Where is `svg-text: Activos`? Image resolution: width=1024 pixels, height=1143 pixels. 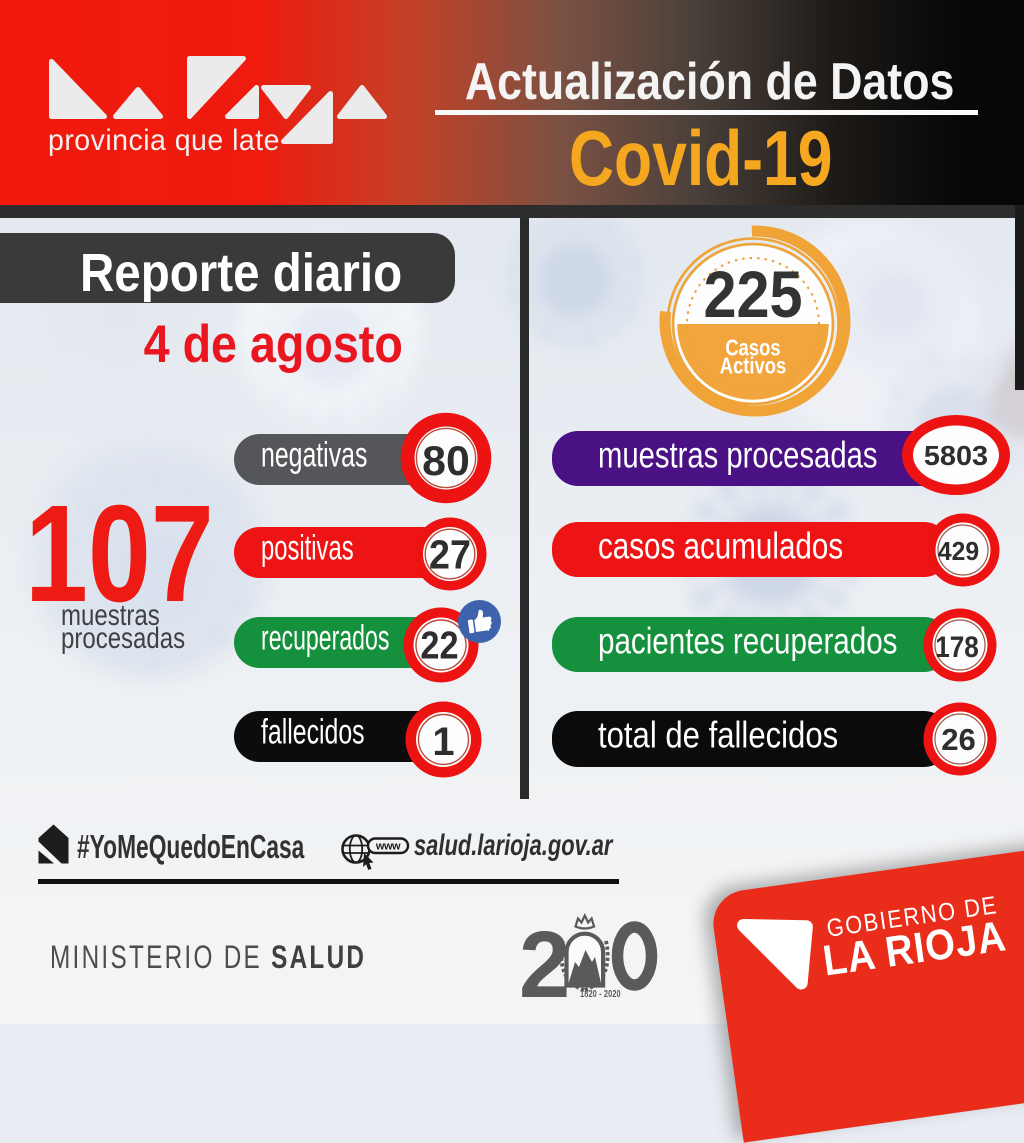 svg-text: Activos is located at coordinates (753, 366).